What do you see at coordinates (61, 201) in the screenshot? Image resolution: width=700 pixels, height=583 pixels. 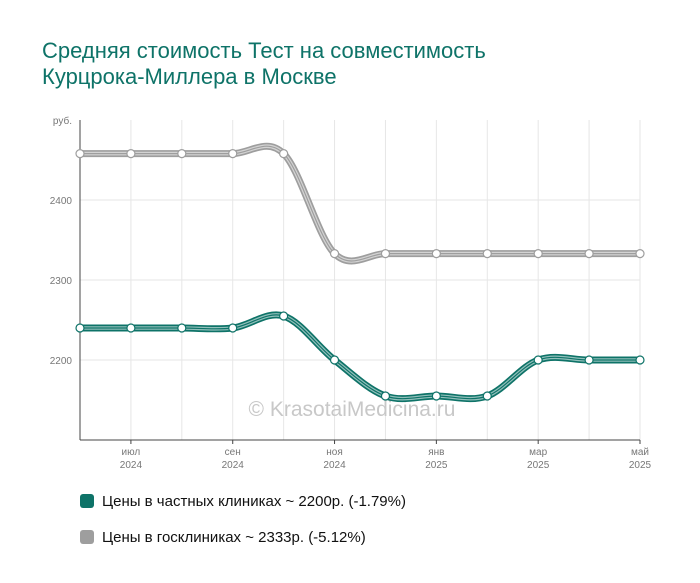 I see `y-tick-label: 2400` at bounding box center [61, 201].